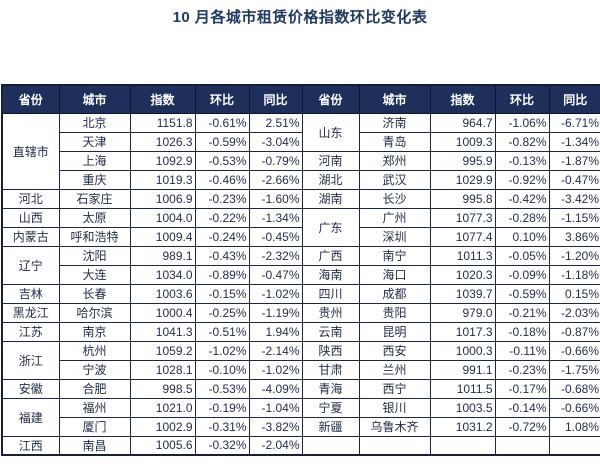  I want to click on province-cell: 黑龙江, so click(30, 312).